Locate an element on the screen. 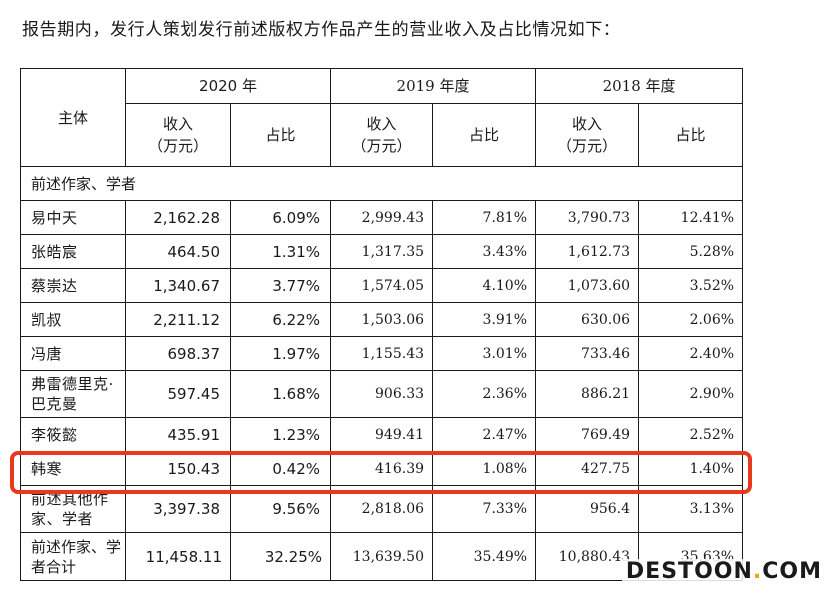 Image resolution: width=832 pixels, height=590 pixels. share-2020: 3.77% is located at coordinates (280, 285).